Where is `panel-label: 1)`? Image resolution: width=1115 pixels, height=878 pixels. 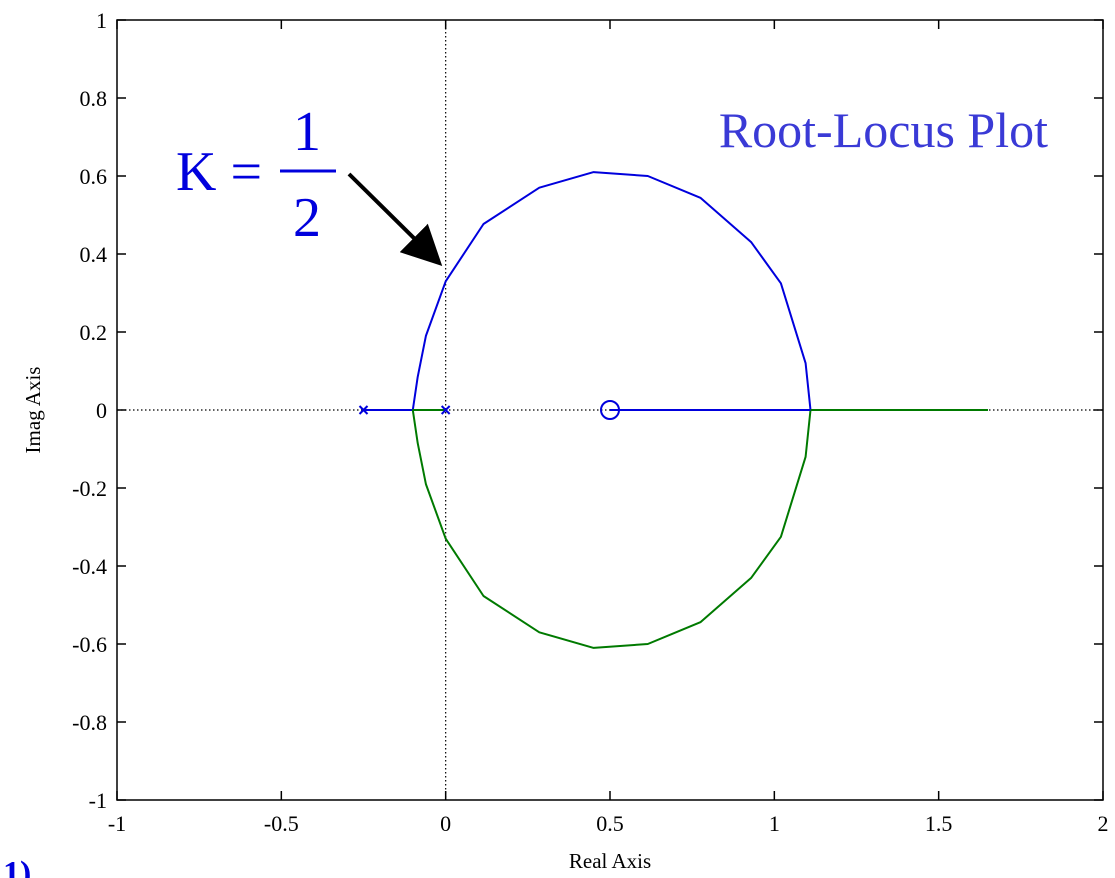 panel-label: 1) is located at coordinates (17, 866).